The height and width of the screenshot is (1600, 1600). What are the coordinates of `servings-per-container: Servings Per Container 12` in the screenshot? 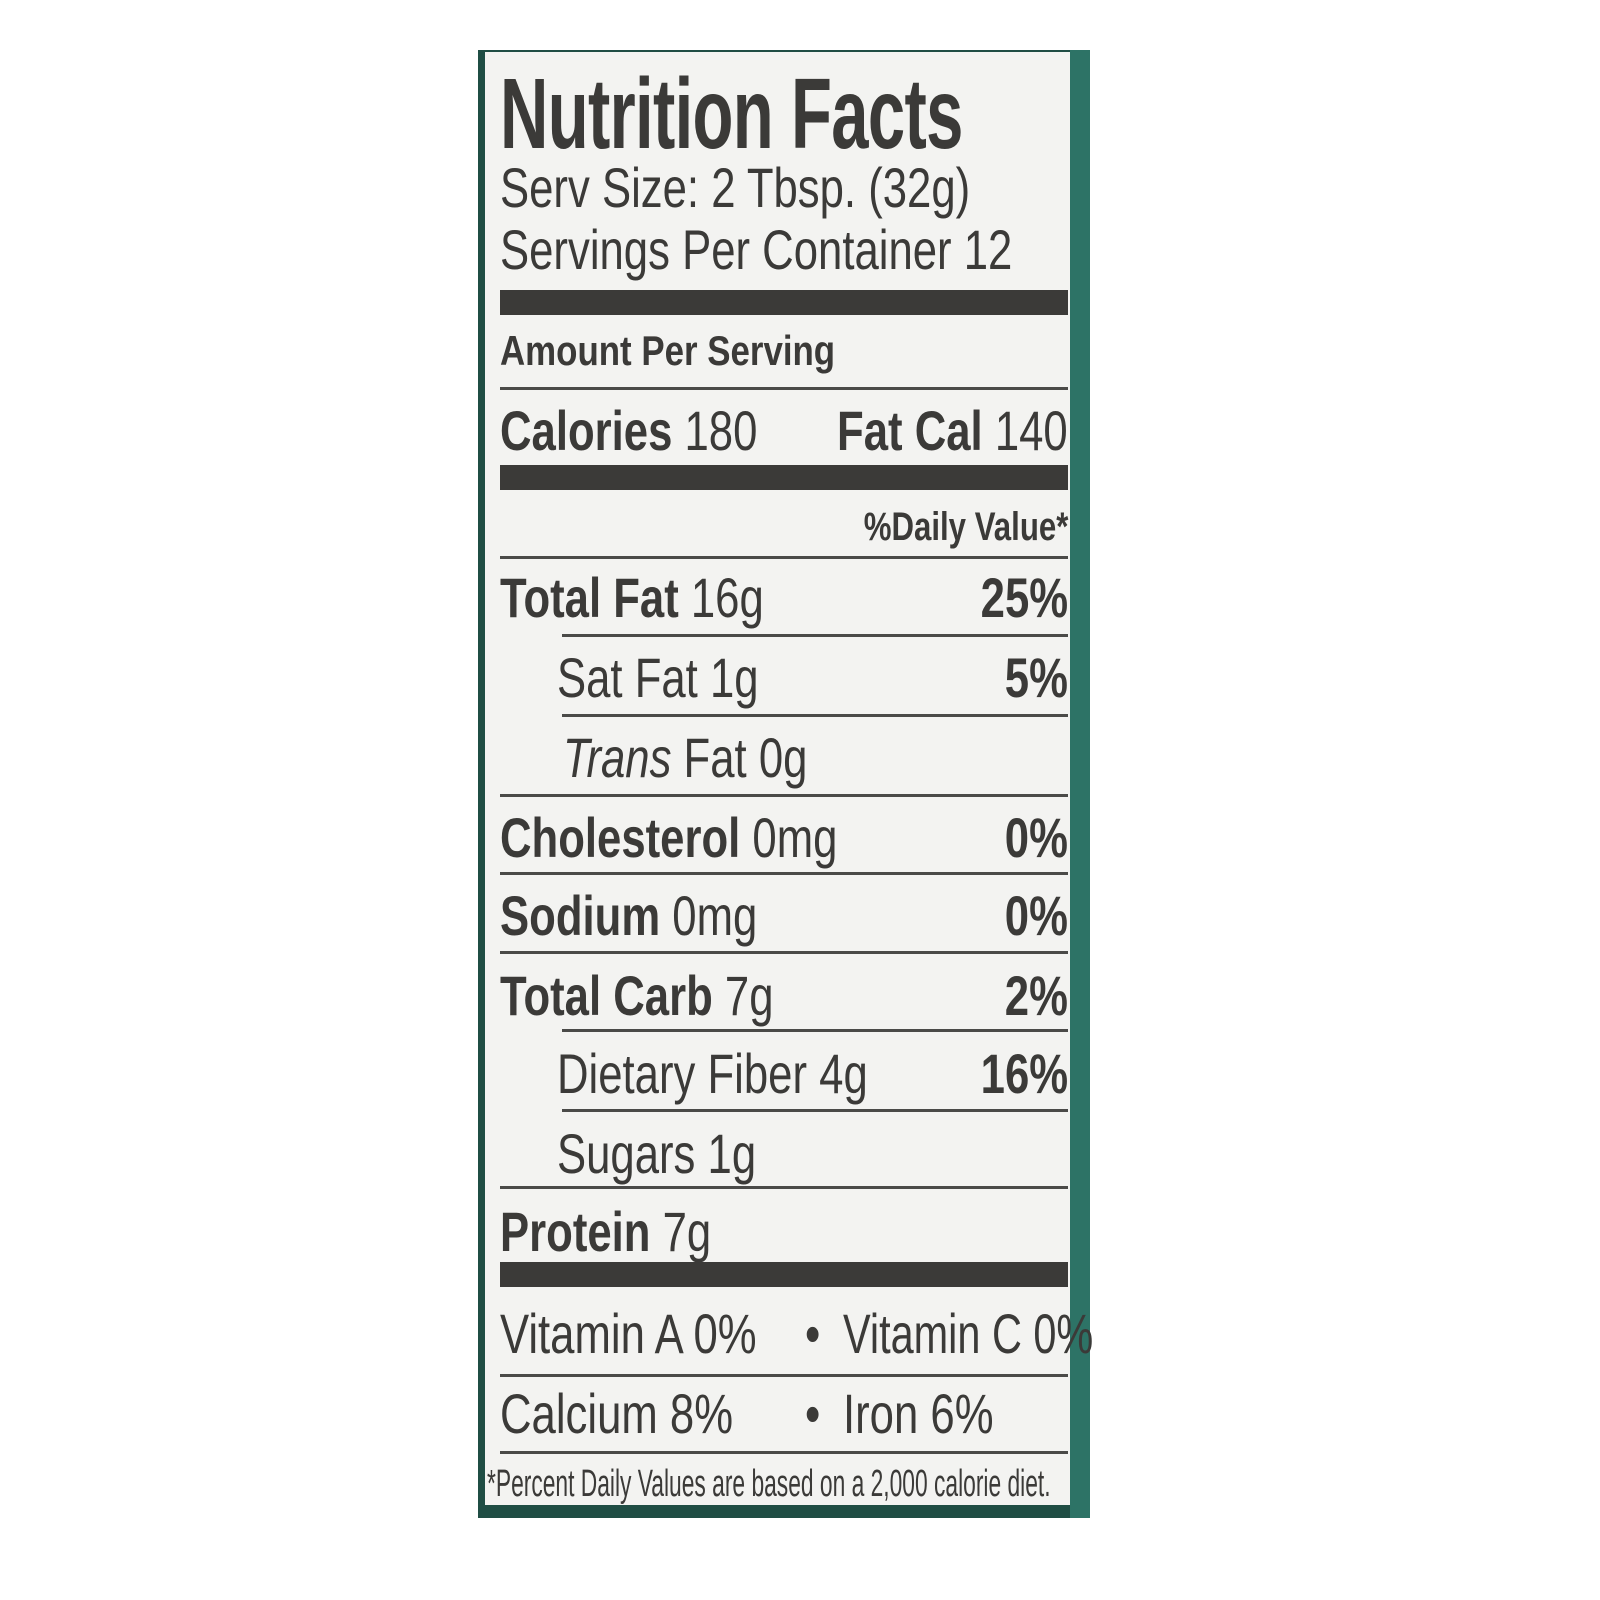 It's located at (756, 249).